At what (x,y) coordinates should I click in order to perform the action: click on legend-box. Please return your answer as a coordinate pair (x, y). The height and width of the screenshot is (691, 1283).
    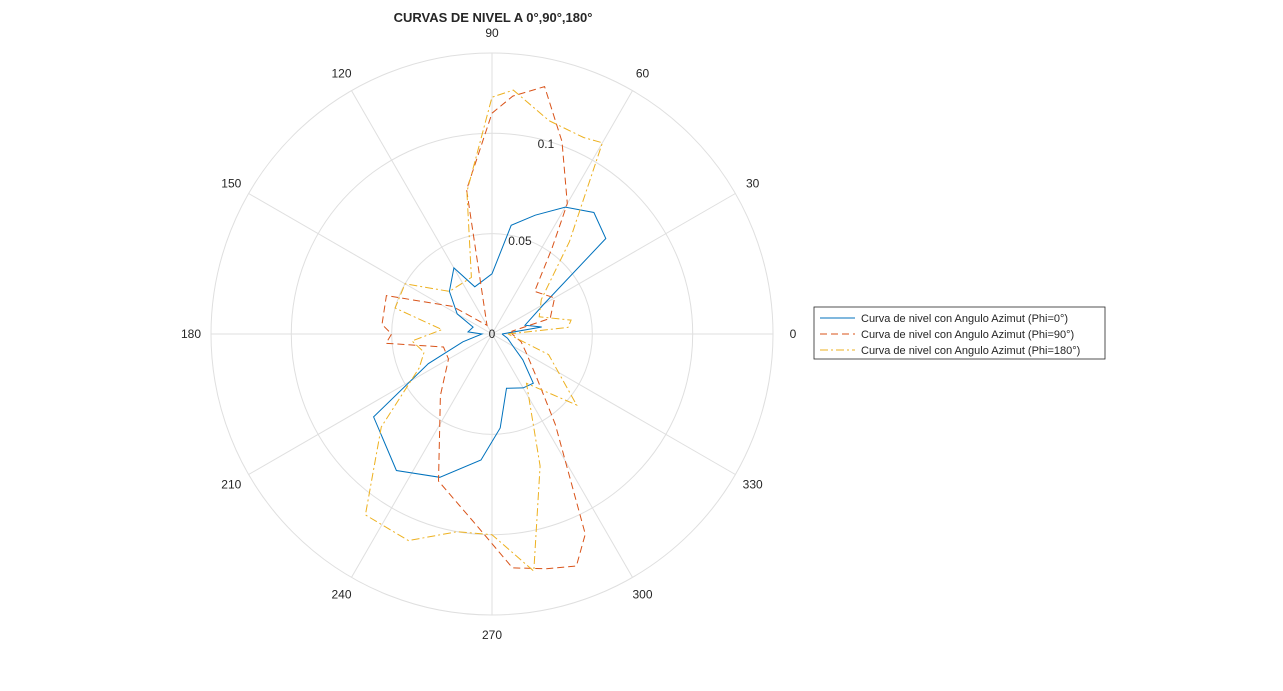
    Looking at the image, I should click on (959, 333).